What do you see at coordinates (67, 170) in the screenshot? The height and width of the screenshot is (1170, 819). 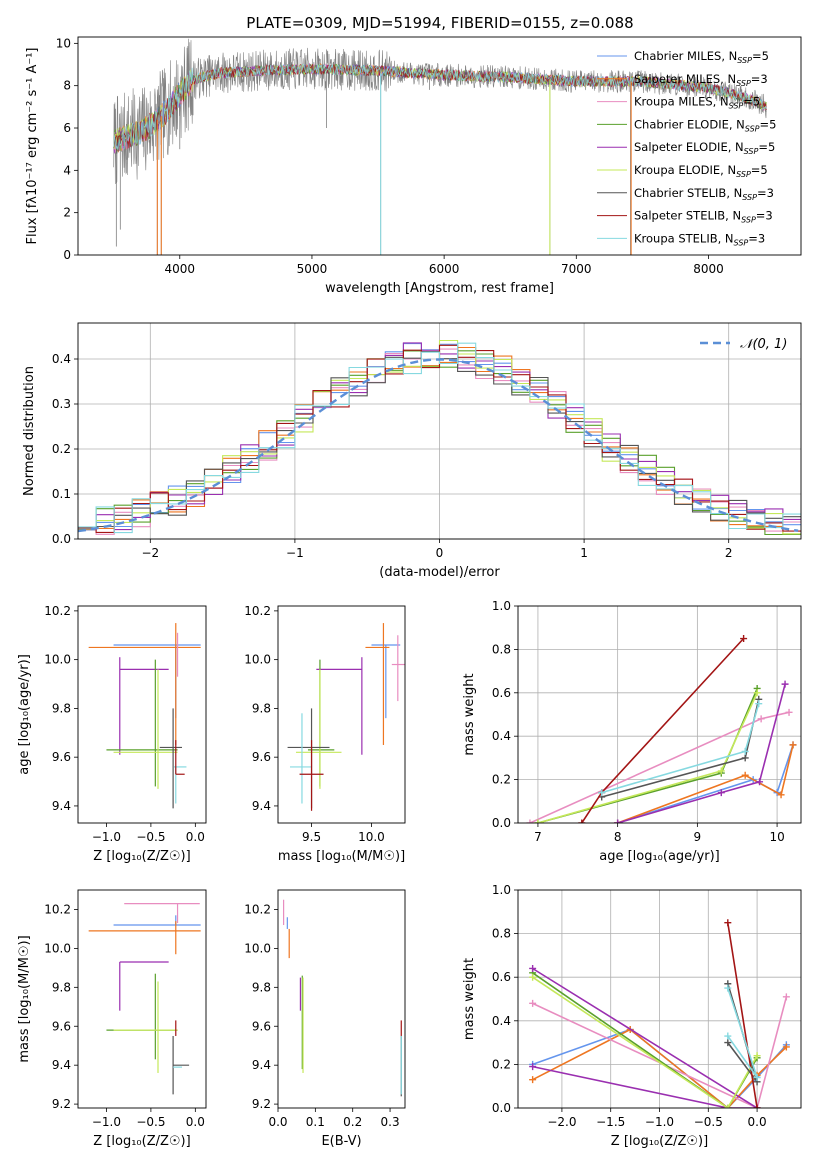 I see `y-tick-label: 4` at bounding box center [67, 170].